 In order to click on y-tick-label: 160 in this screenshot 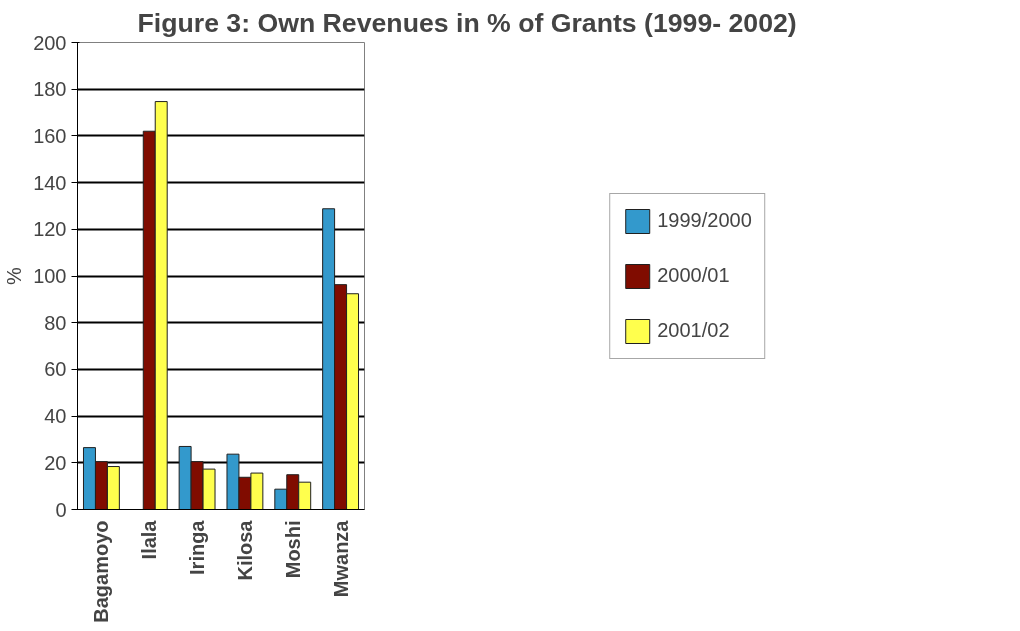, I will do `click(50, 135)`.